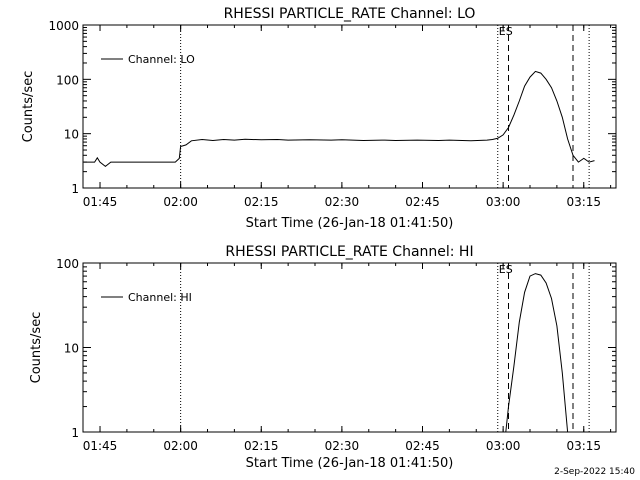 This screenshot has width=640, height=480. Describe the element at coordinates (349, 252) in the screenshot. I see `chart-title: RHESSI PARTICLE_RATE Channel: HI` at that location.